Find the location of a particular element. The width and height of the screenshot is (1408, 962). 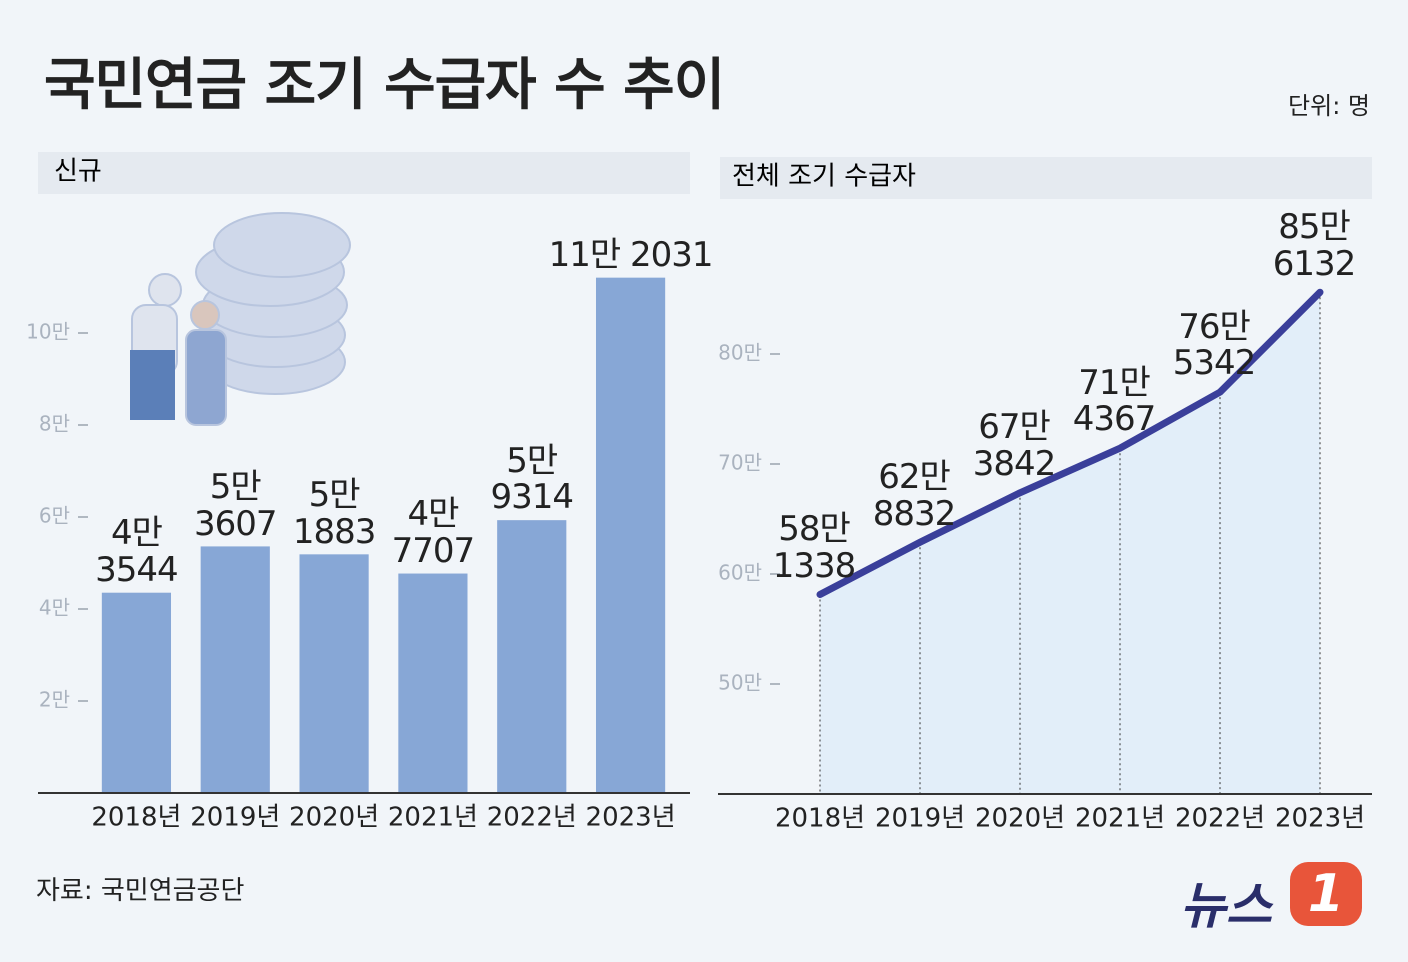

y-tick-label: 6만 is located at coordinates (54, 516).